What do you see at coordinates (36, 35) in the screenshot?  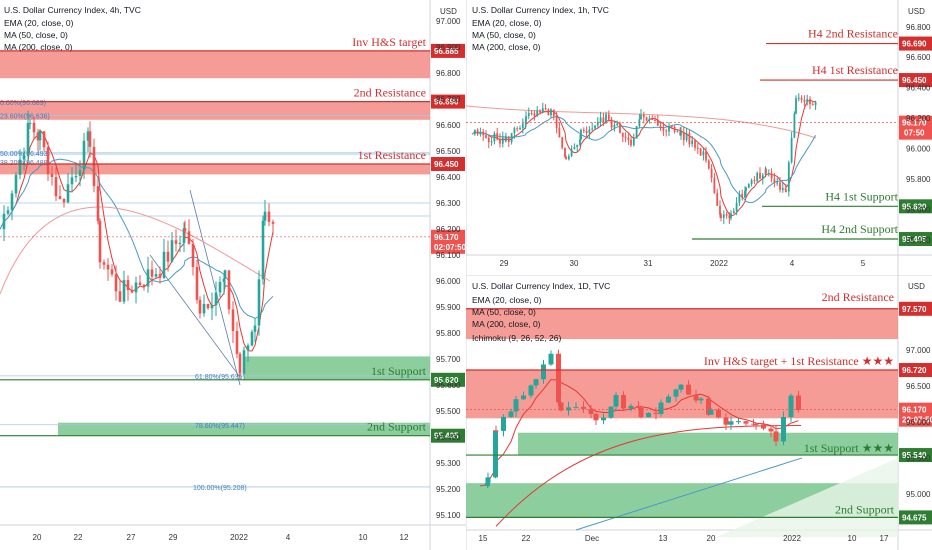 I see `h4-indicator-ma50: MA (50, close, 0)` at bounding box center [36, 35].